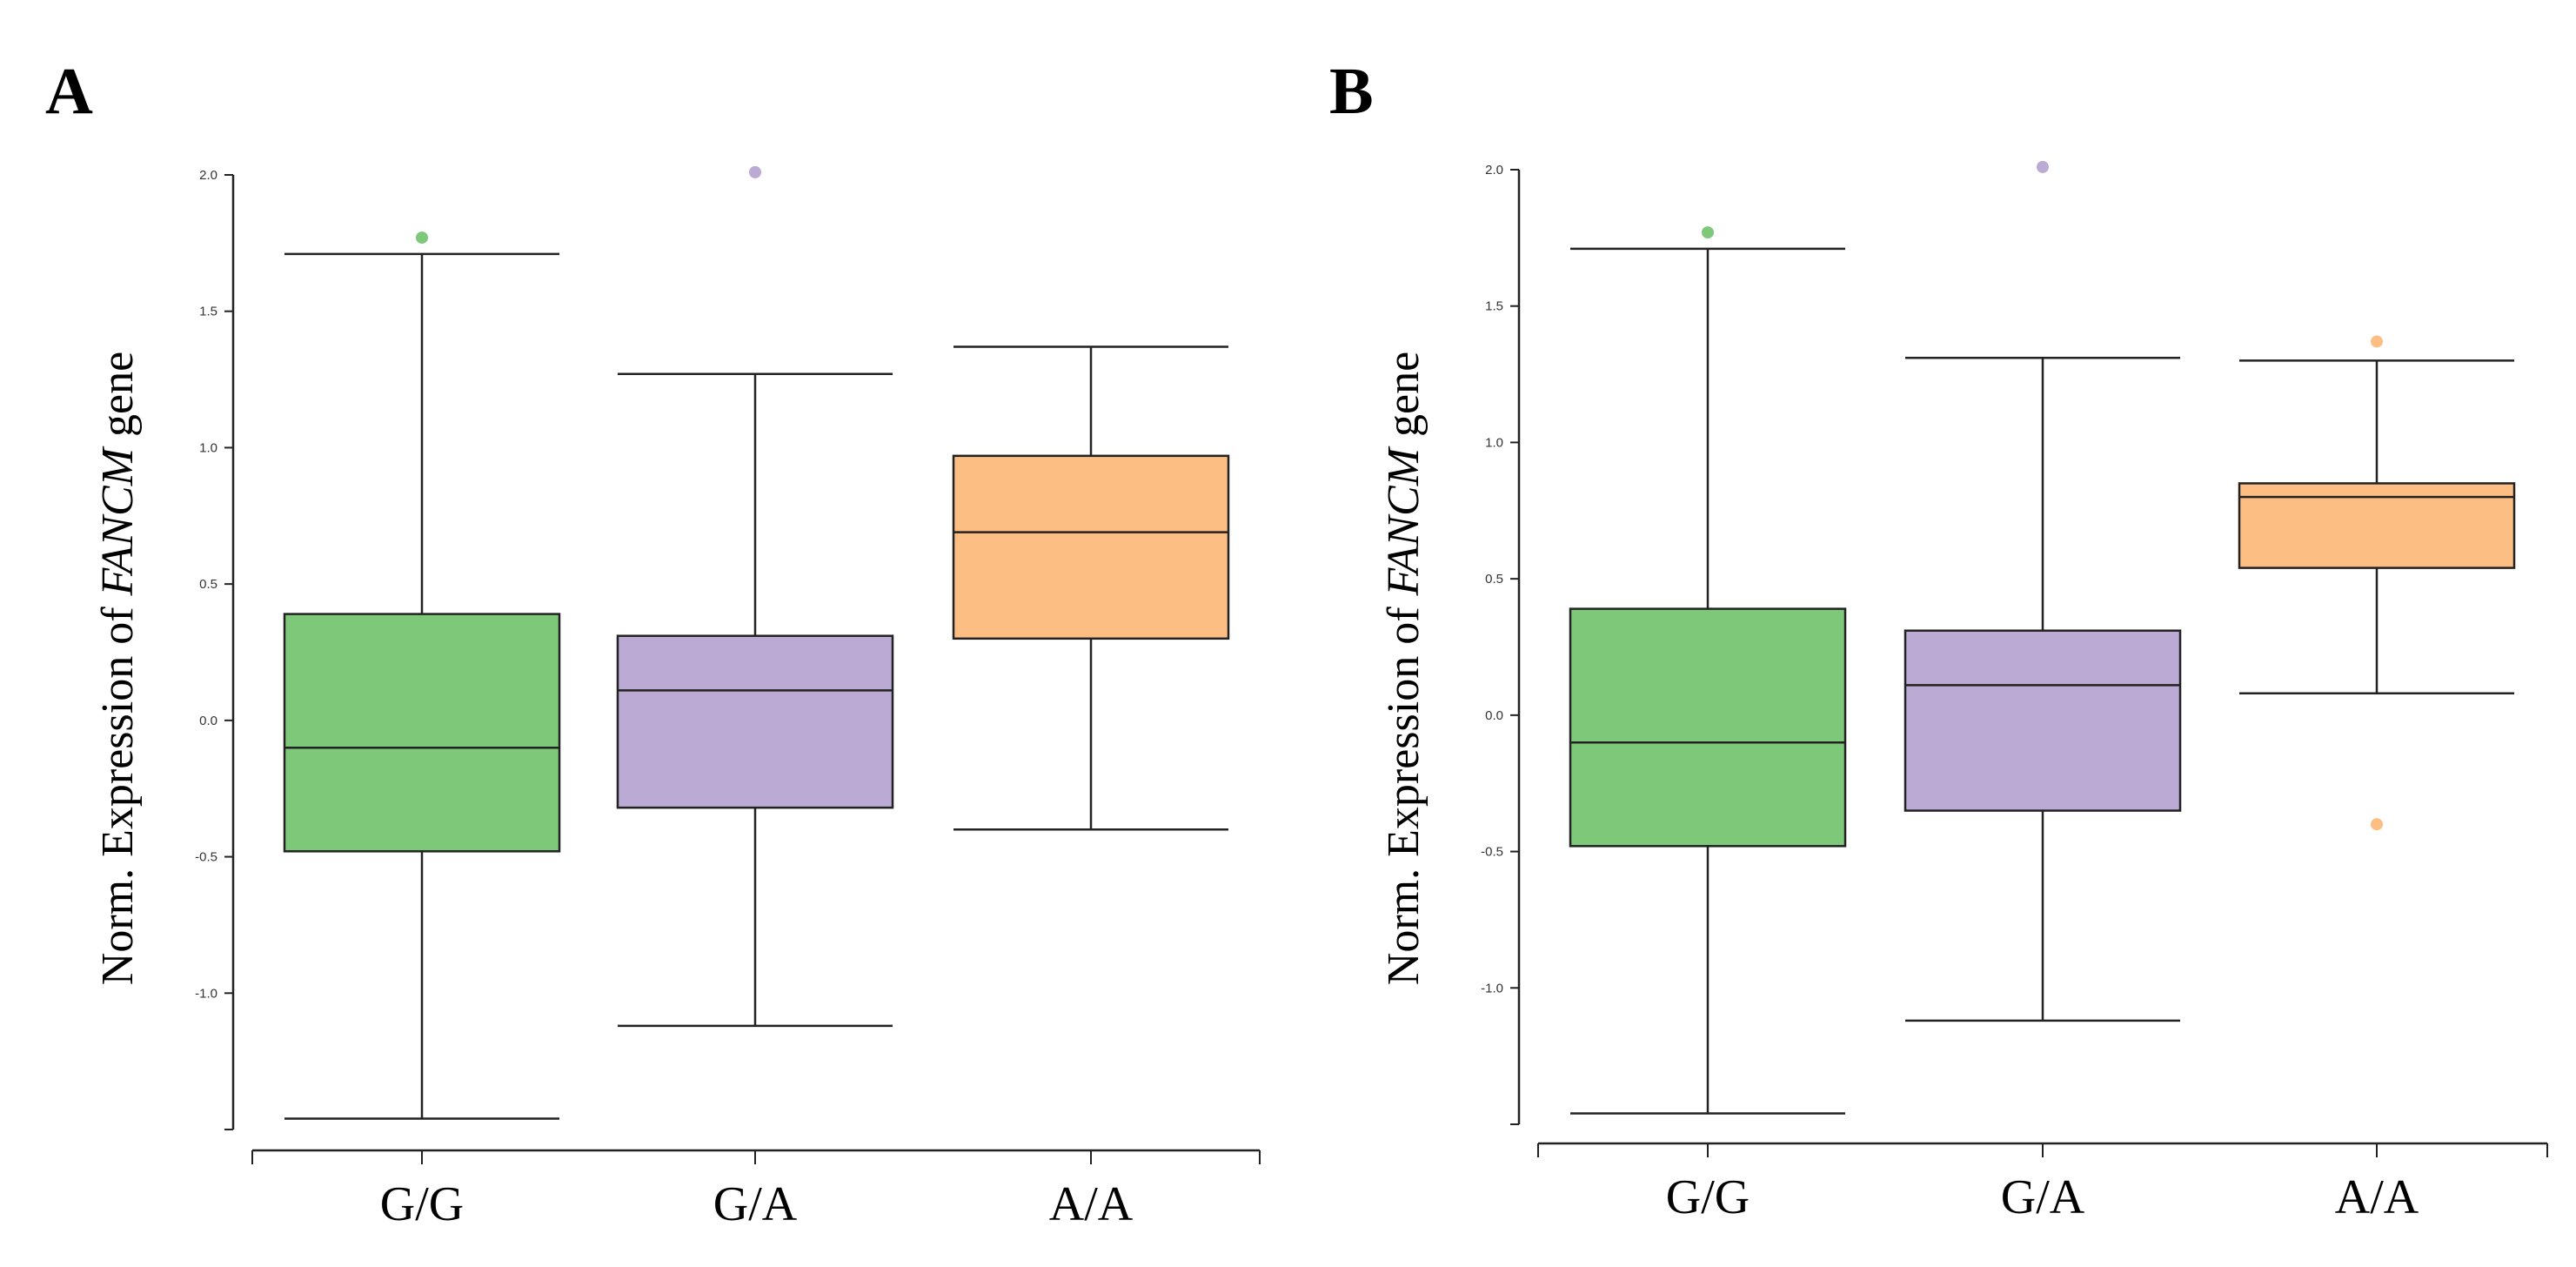 The image size is (2576, 1267). Describe the element at coordinates (1351, 91) in the screenshot. I see `panel-letter: B` at that location.